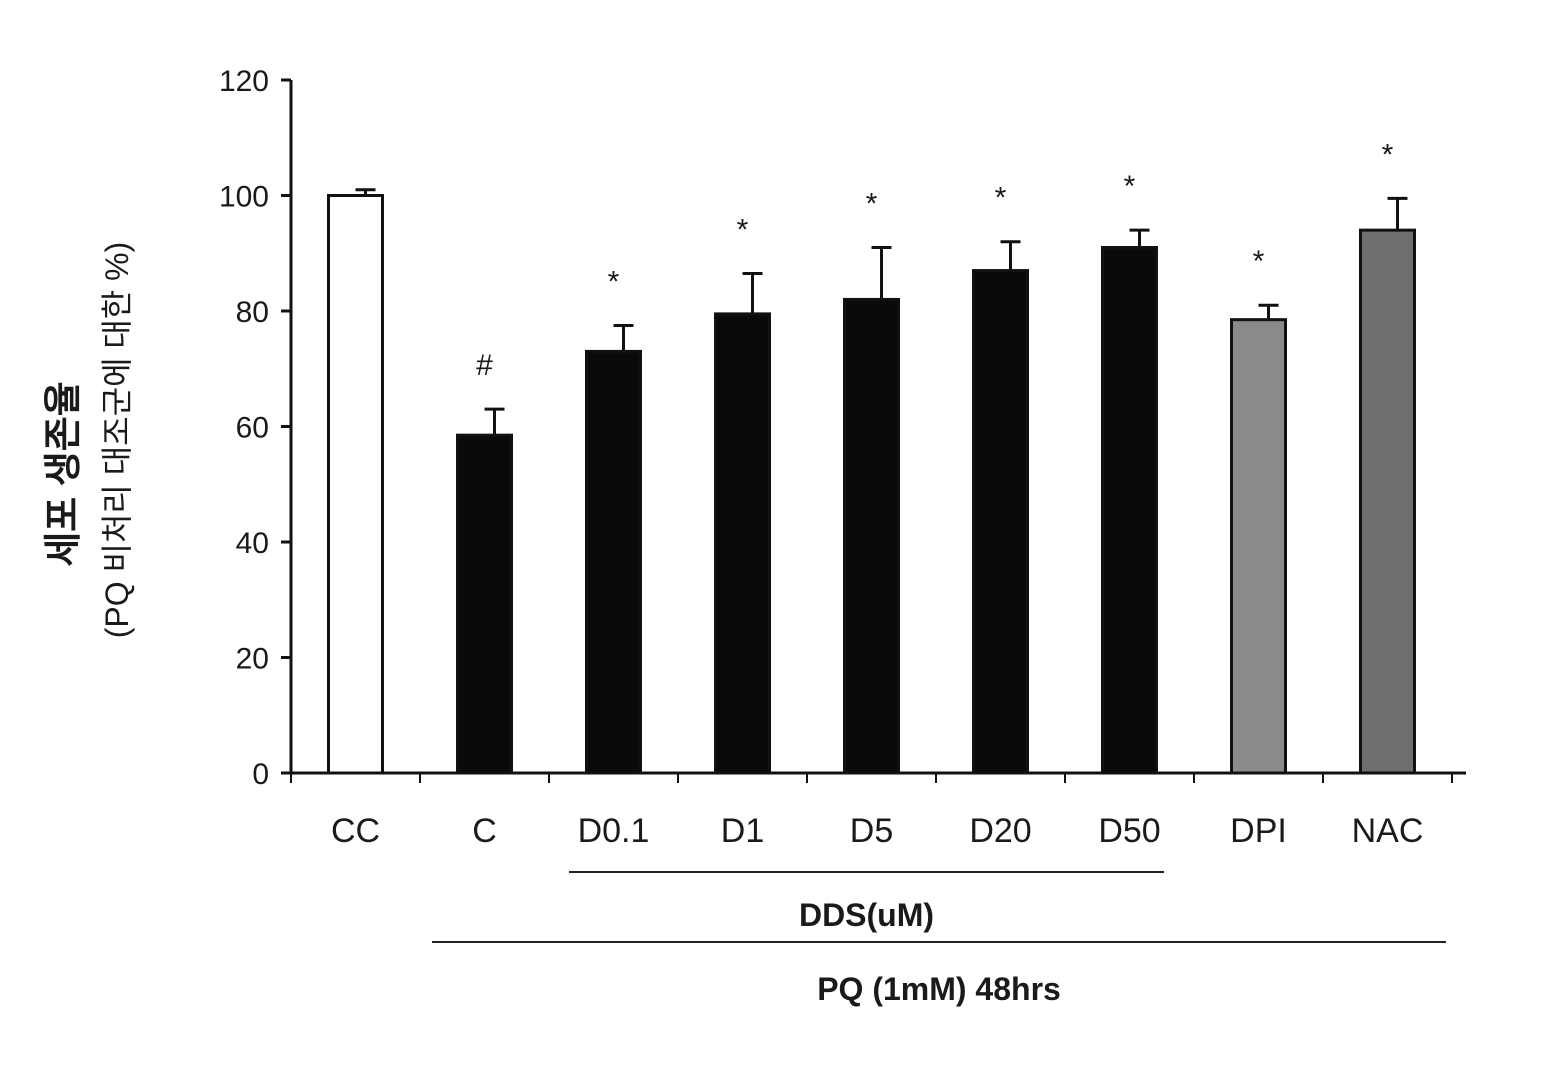 The height and width of the screenshot is (1074, 1549). I want to click on x-category-label: D1, so click(742, 831).